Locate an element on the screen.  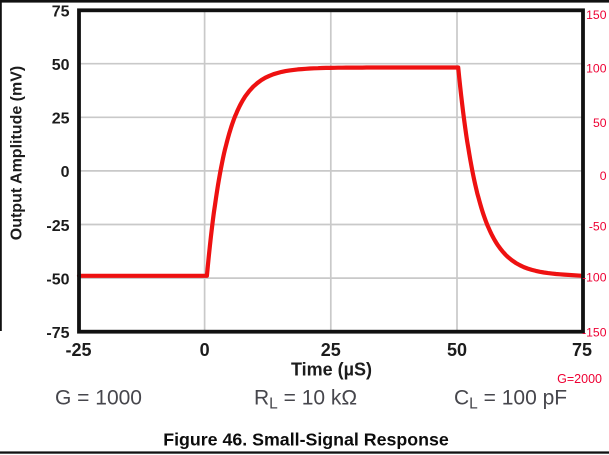
svg-text: Time (µS) is located at coordinates (331, 370).